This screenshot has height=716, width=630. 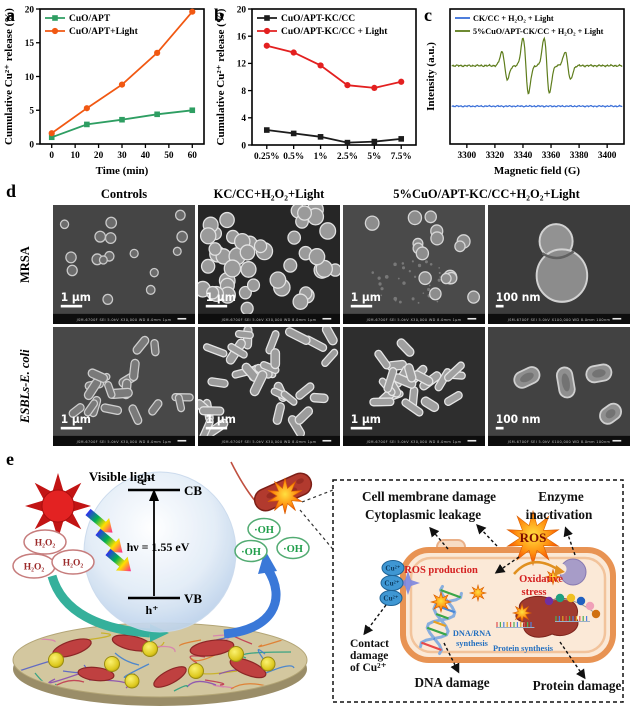 I want to click on ros-starbursts, so click(x=414, y=550).